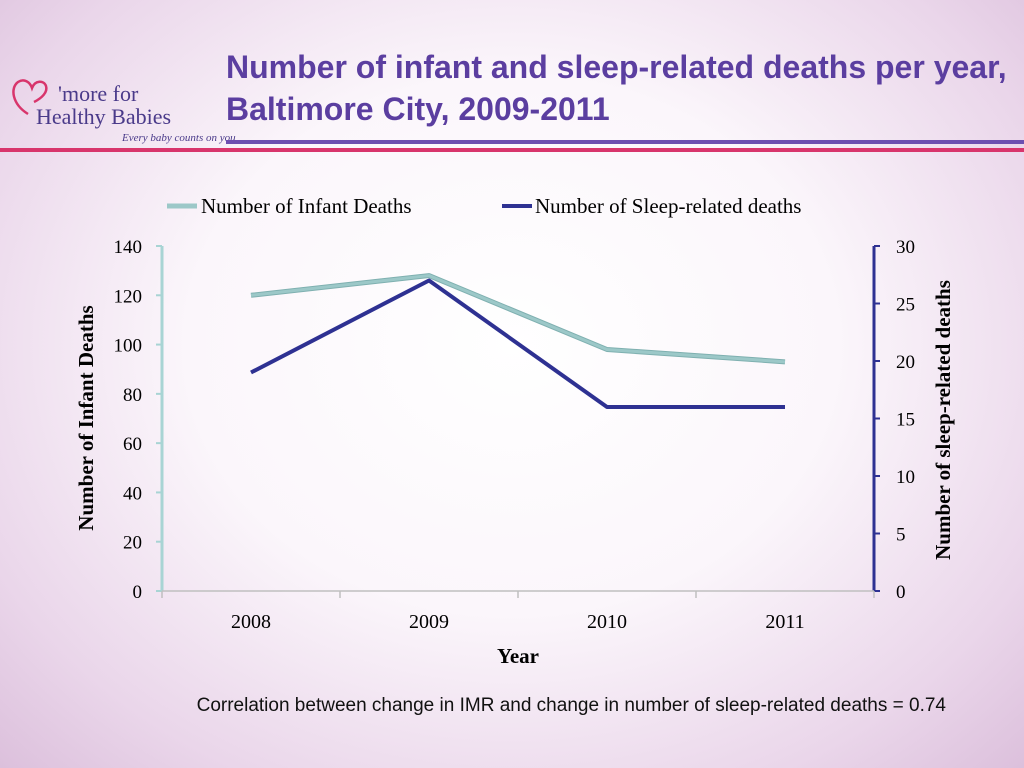 The height and width of the screenshot is (768, 1024). I want to click on y-right-tick-label: 25, so click(905, 305).